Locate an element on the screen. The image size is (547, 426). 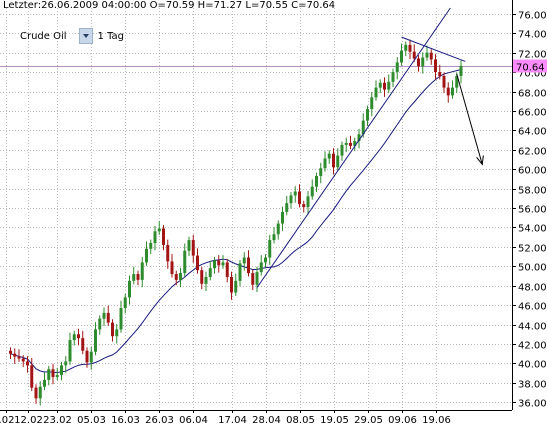
projection-arrow is located at coordinates (469, 119).